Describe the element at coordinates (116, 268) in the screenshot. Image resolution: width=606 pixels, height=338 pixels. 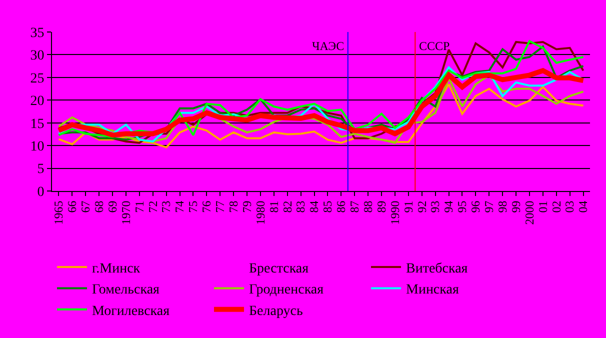
I see `legend-label: г.Минск` at that location.